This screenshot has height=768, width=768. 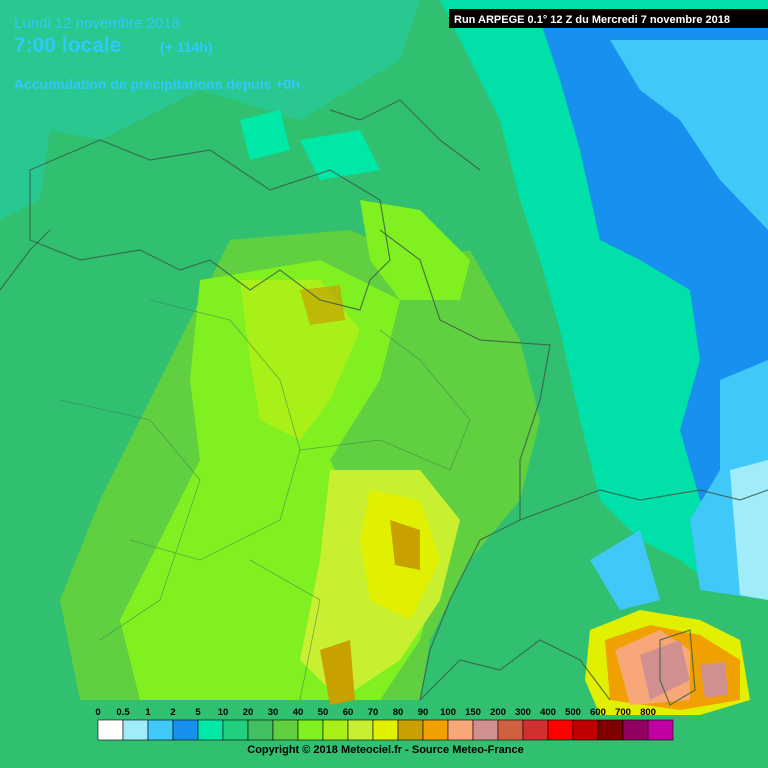 I want to click on legend-label: 800, so click(x=648, y=712).